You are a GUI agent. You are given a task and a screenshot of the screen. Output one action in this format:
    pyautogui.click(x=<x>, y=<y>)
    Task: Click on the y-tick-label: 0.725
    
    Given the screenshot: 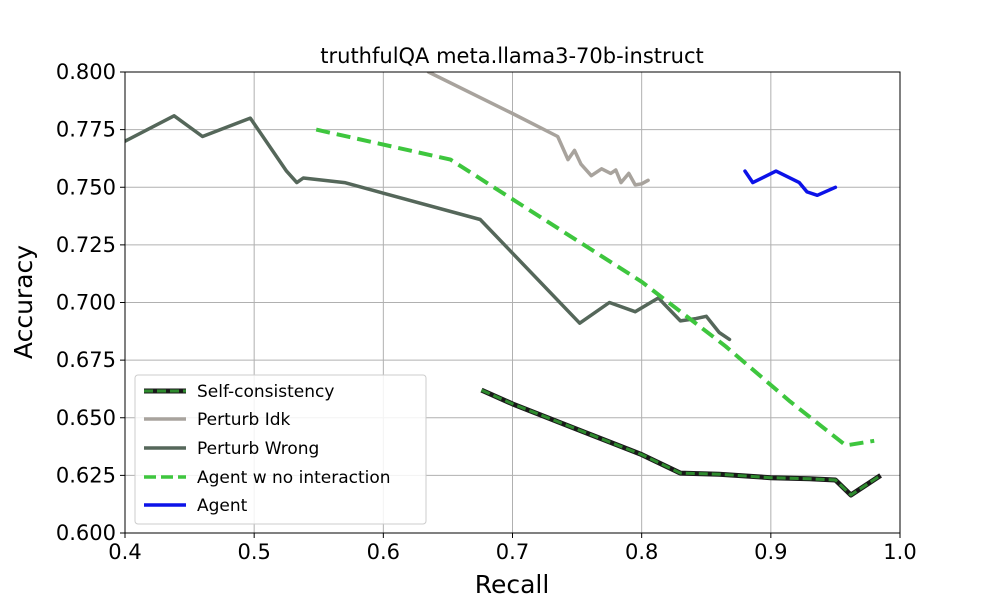 What is the action you would take?
    pyautogui.click(x=86, y=245)
    